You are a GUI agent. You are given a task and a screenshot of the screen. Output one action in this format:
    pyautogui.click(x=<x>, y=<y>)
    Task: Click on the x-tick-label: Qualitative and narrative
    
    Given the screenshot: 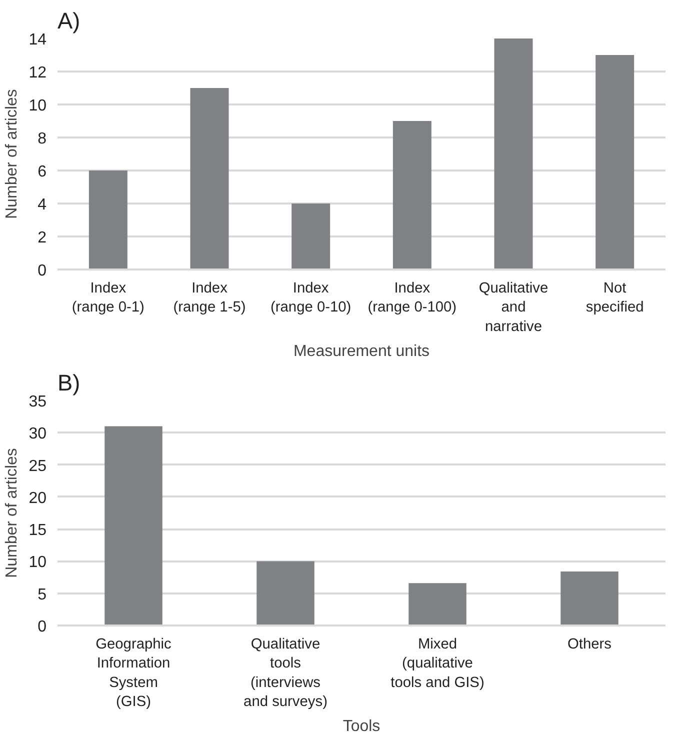 What is the action you would take?
    pyautogui.click(x=513, y=307)
    